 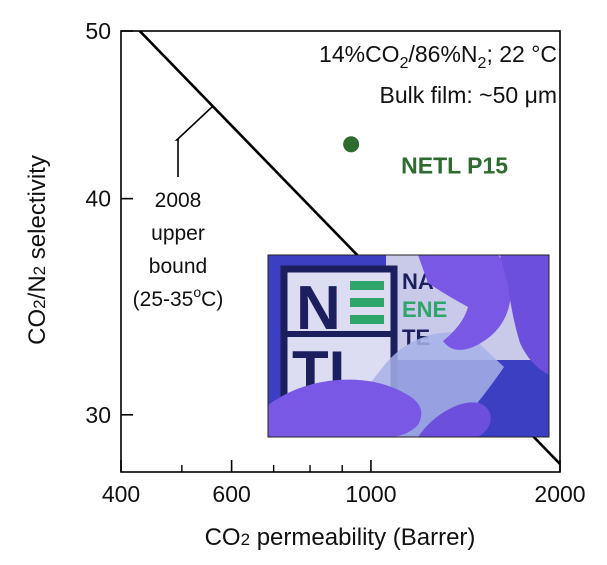 I want to click on x-tick-label: 2000, so click(x=559, y=494).